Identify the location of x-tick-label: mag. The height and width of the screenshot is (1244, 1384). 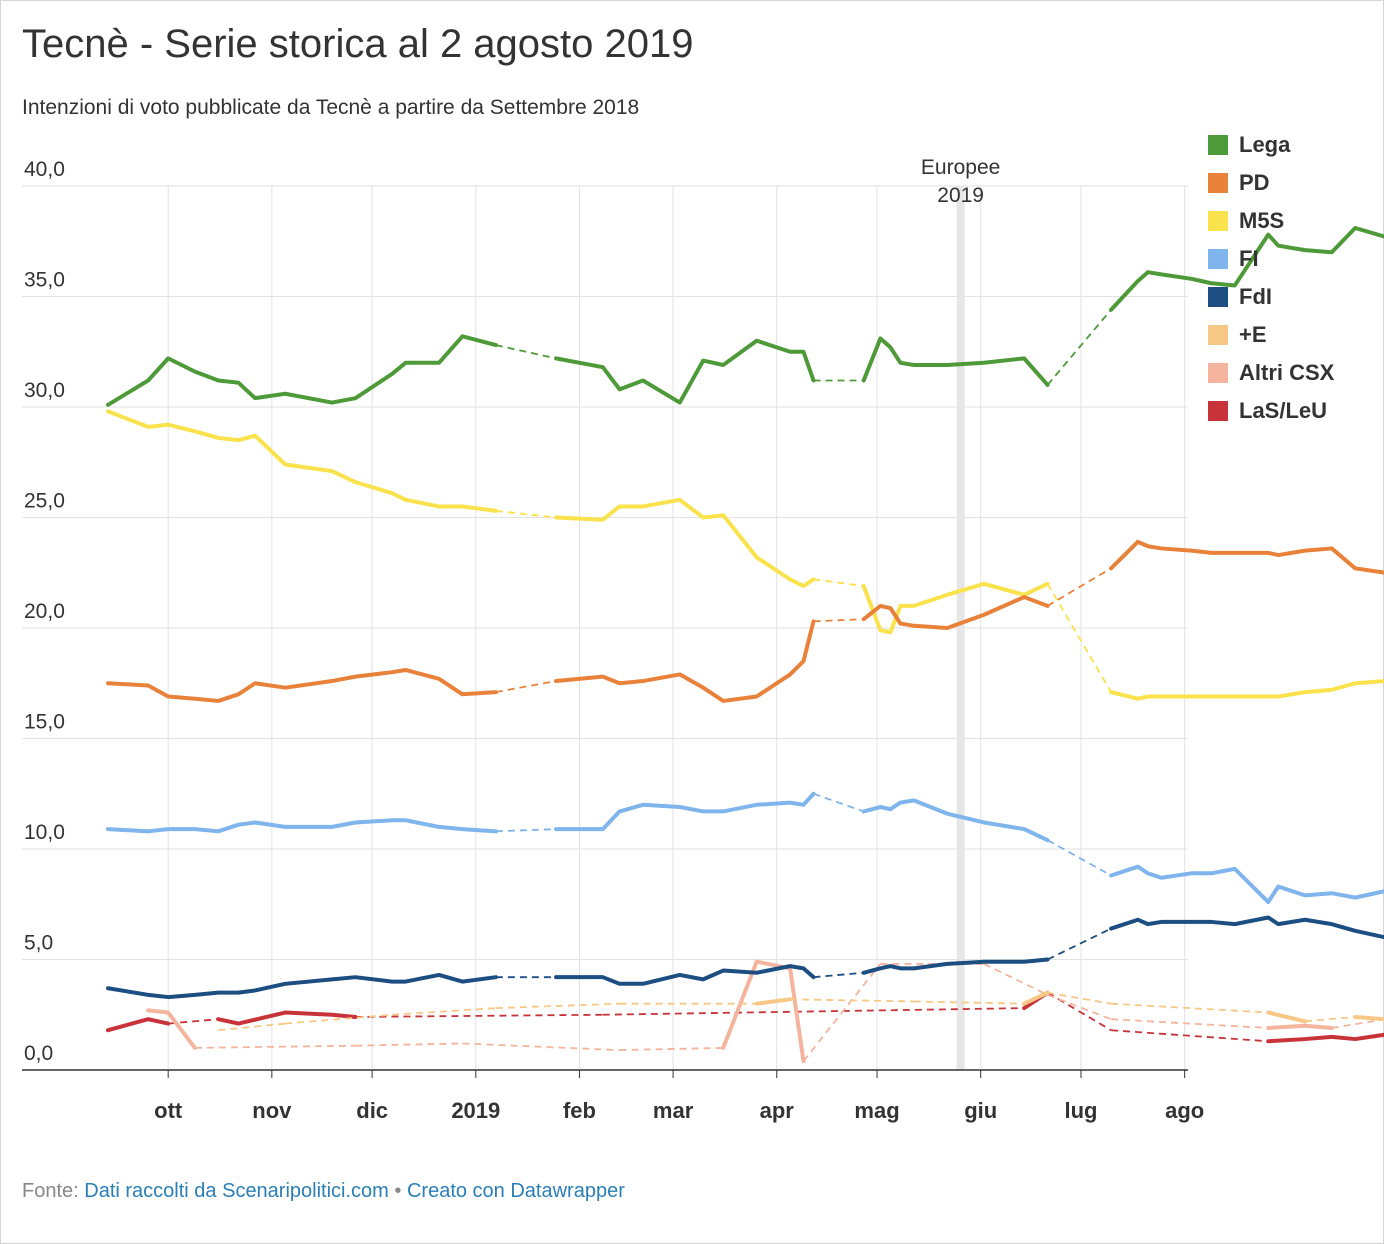
(876, 1110).